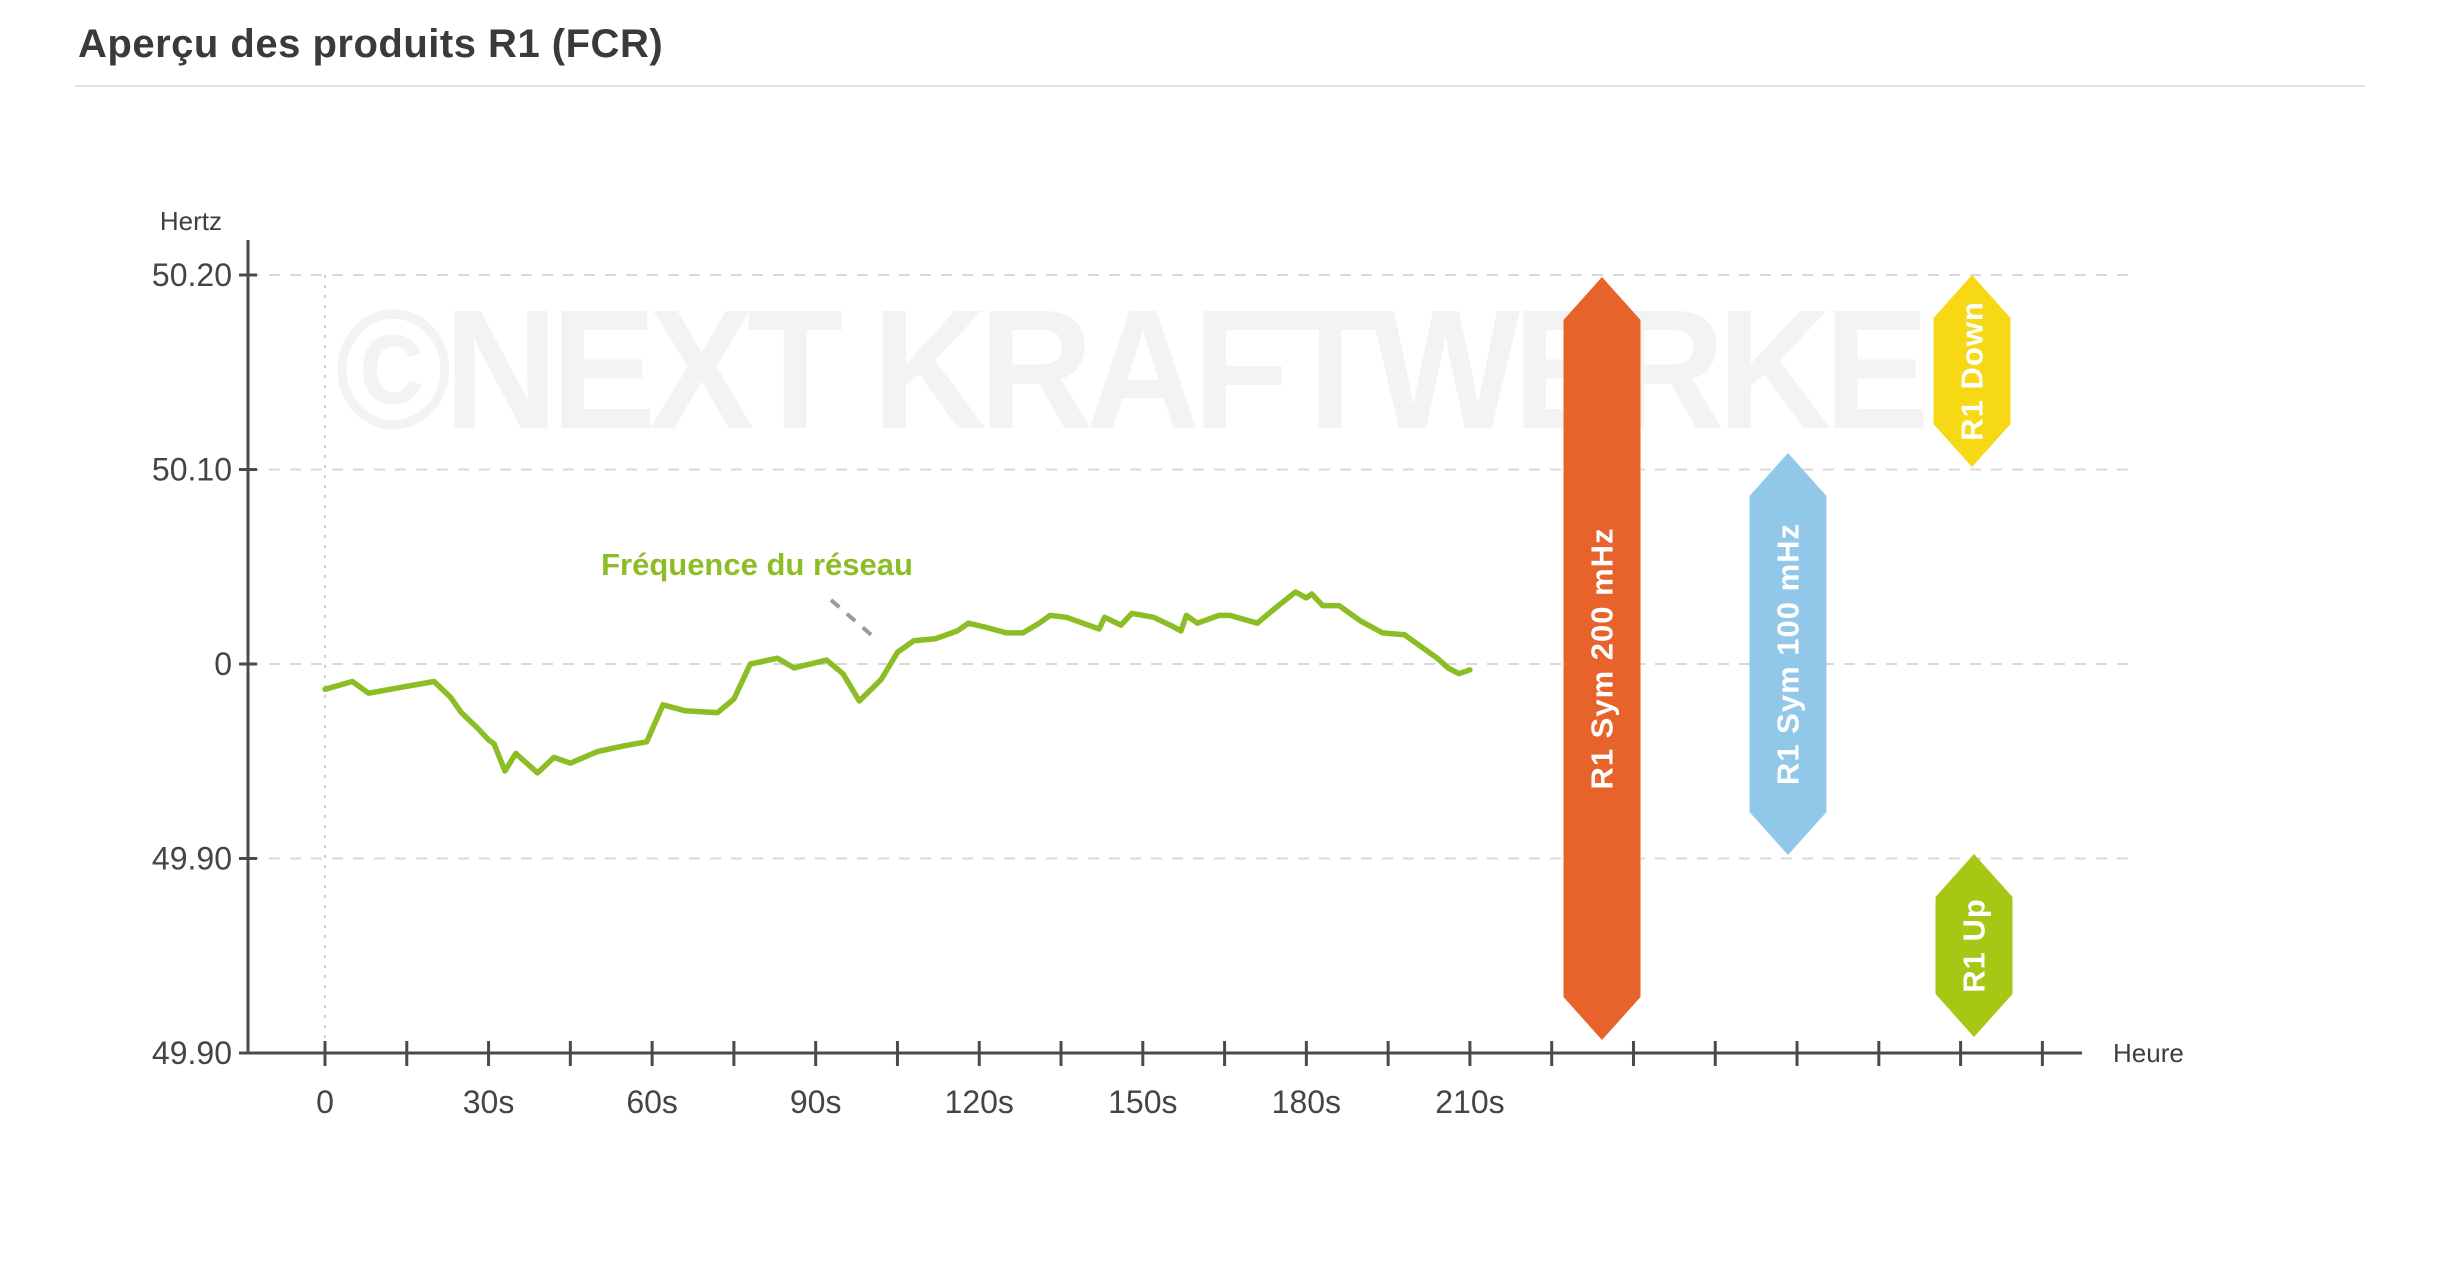 This screenshot has height=1262, width=2440. I want to click on product-arrow-label: R1 Sym 200 mHz, so click(1602, 658).